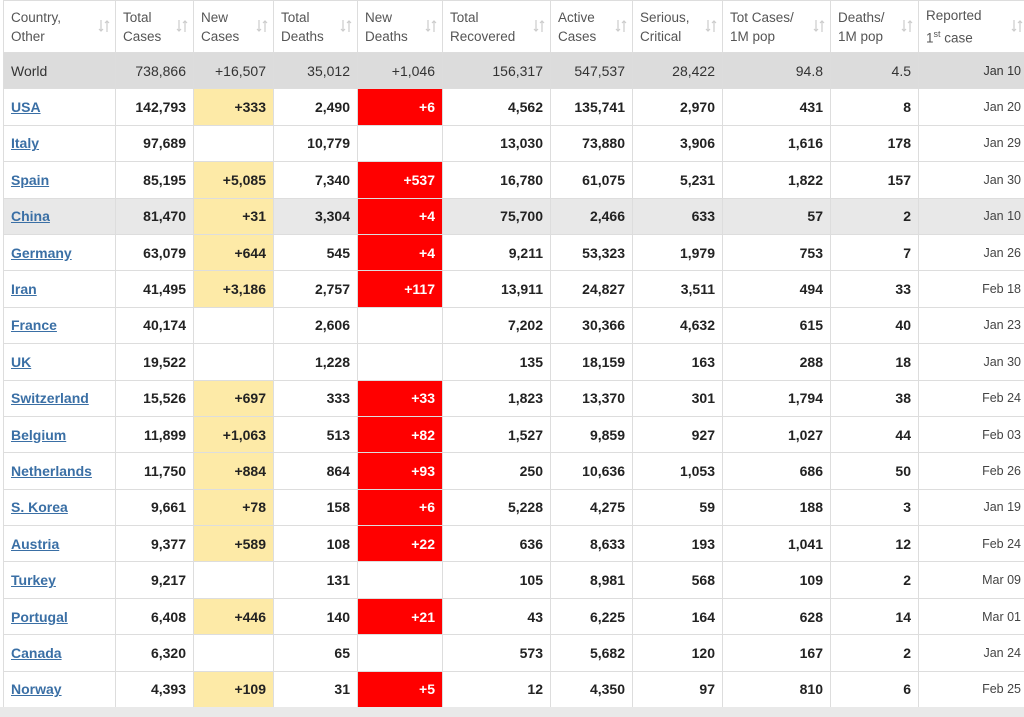 The width and height of the screenshot is (1024, 717). Describe the element at coordinates (154, 325) in the screenshot. I see `data-cell: 40,174` at that location.